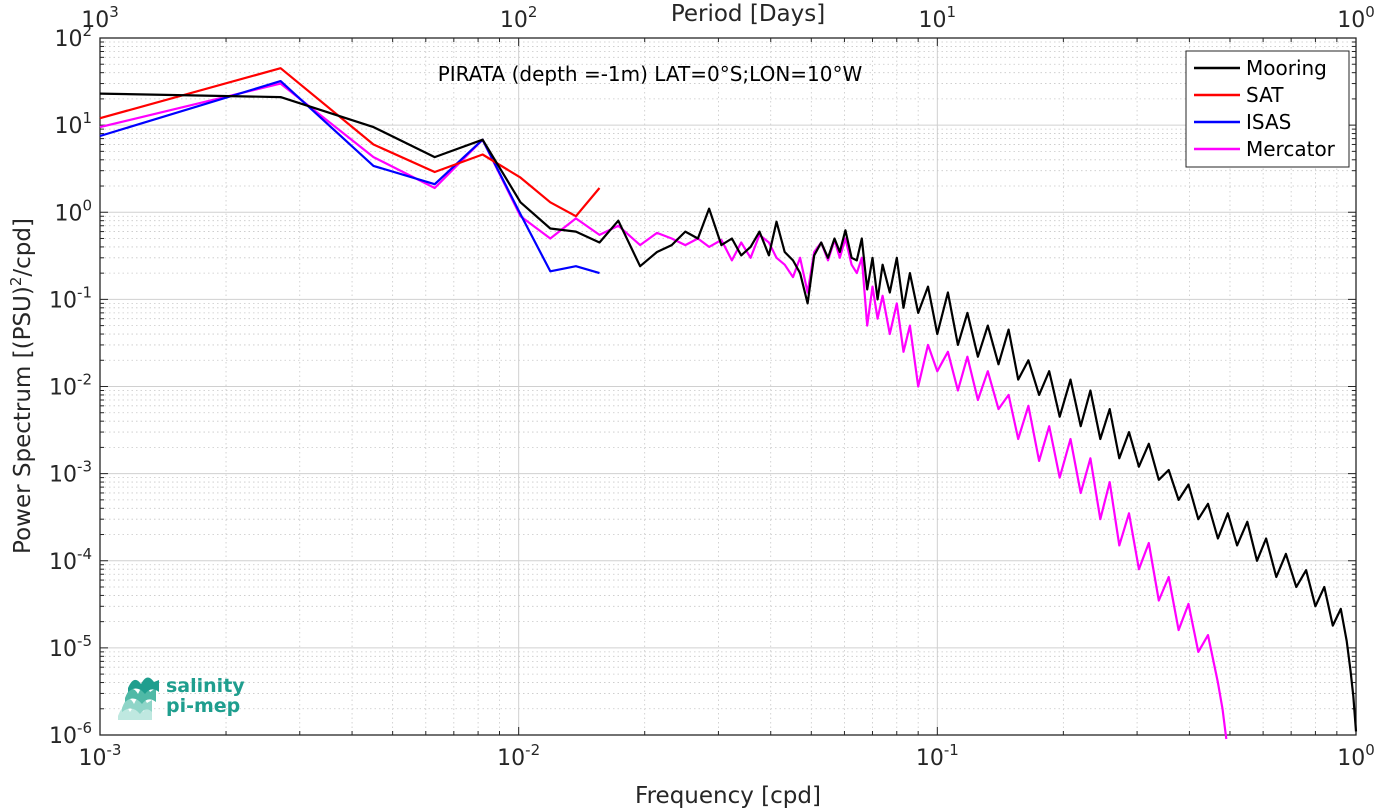 The image size is (1383, 809). I want to click on y-tick-label: 10⁻⁴, so click(70, 560).